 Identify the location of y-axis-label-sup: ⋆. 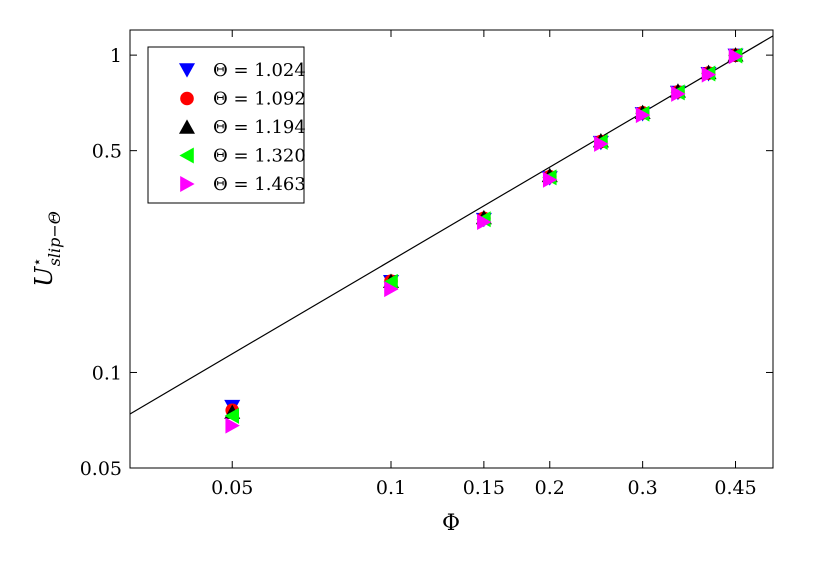
(37, 261).